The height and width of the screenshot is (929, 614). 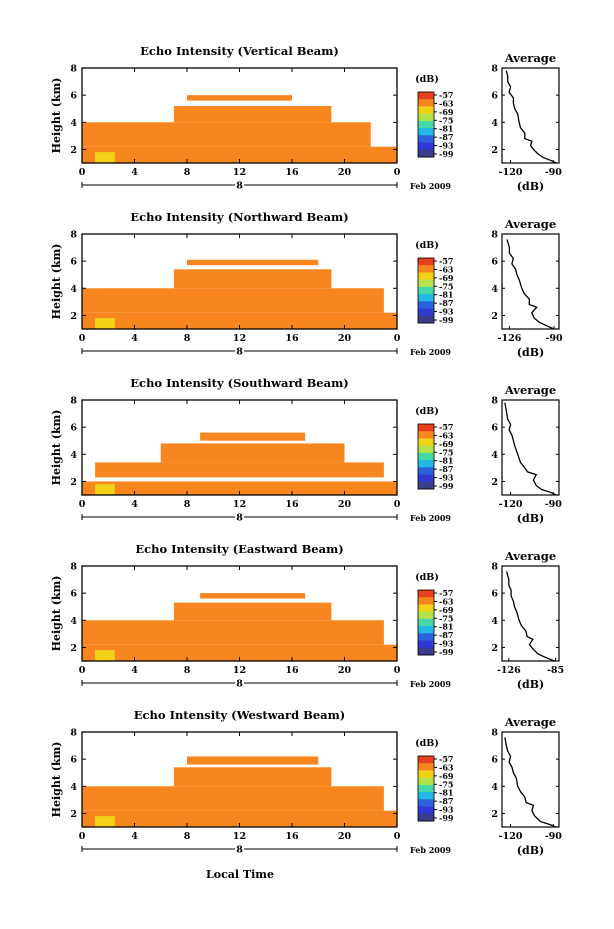 I want to click on panel-title: Echo Intensity (Northward Beam), so click(x=239, y=217).